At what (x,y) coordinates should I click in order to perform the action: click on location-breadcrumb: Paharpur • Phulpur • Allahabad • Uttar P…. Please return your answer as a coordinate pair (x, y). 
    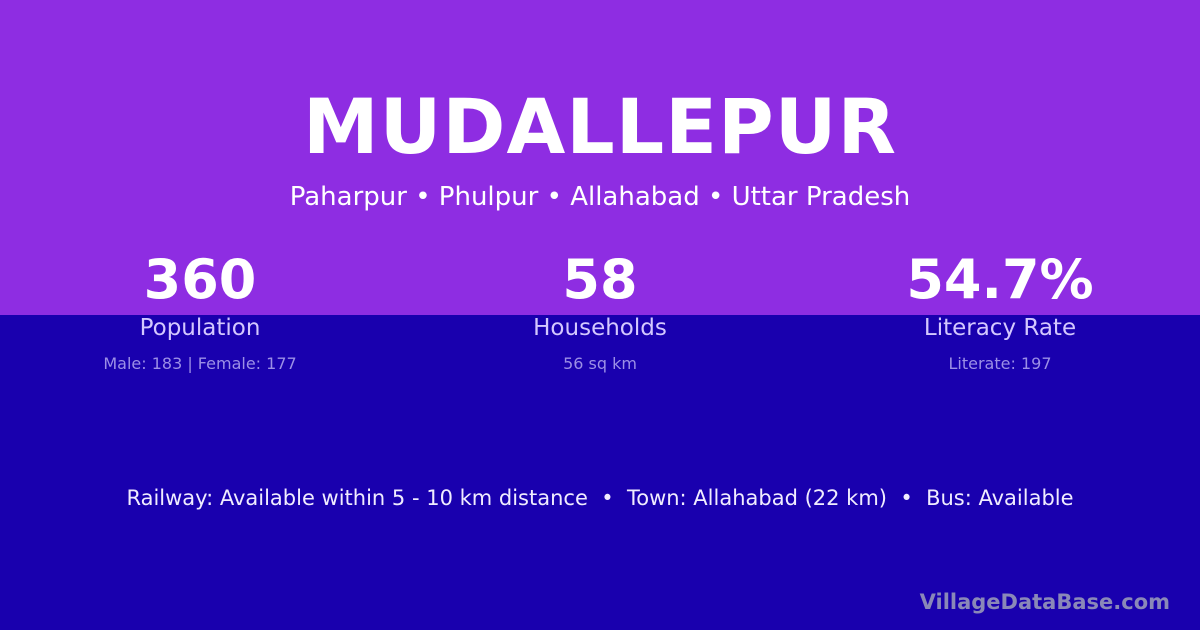
    Looking at the image, I should click on (600, 197).